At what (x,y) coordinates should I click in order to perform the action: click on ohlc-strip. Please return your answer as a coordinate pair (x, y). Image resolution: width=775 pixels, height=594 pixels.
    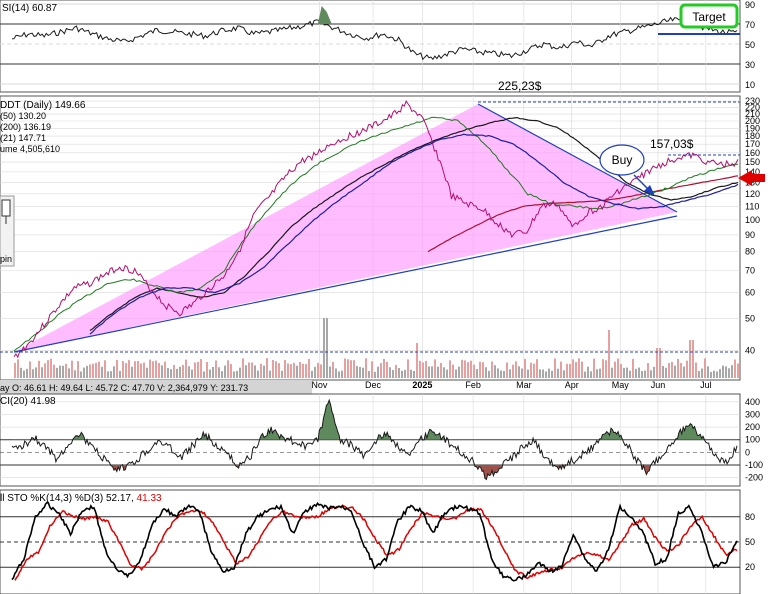
    Looking at the image, I should click on (156, 387).